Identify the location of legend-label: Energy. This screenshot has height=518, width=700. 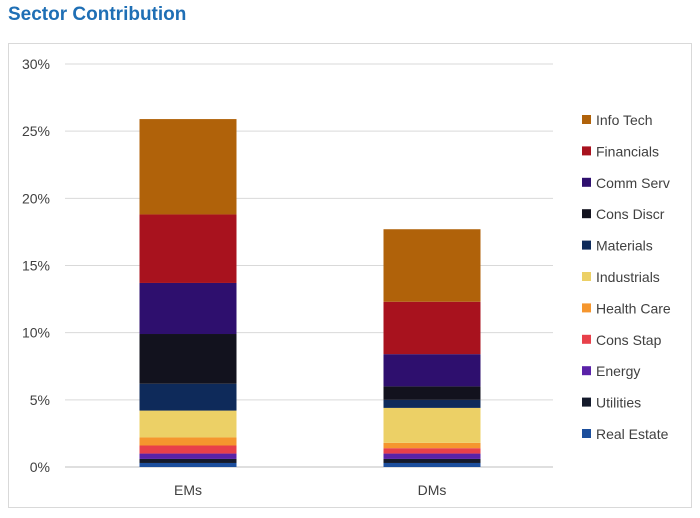
(618, 371).